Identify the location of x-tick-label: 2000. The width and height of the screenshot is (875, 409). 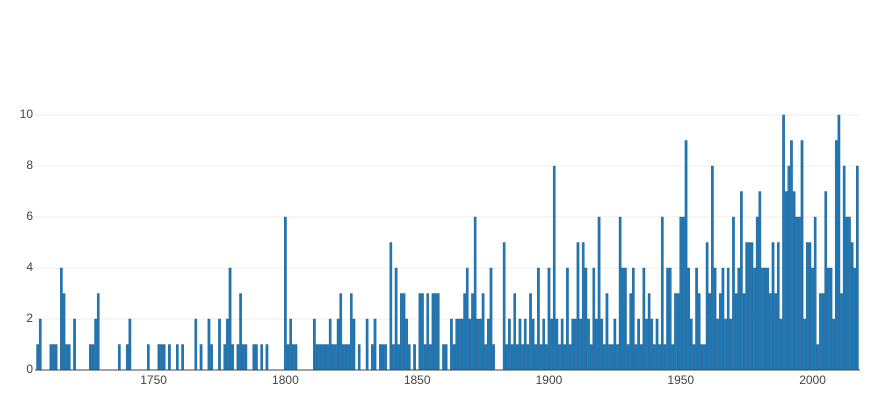
(812, 380).